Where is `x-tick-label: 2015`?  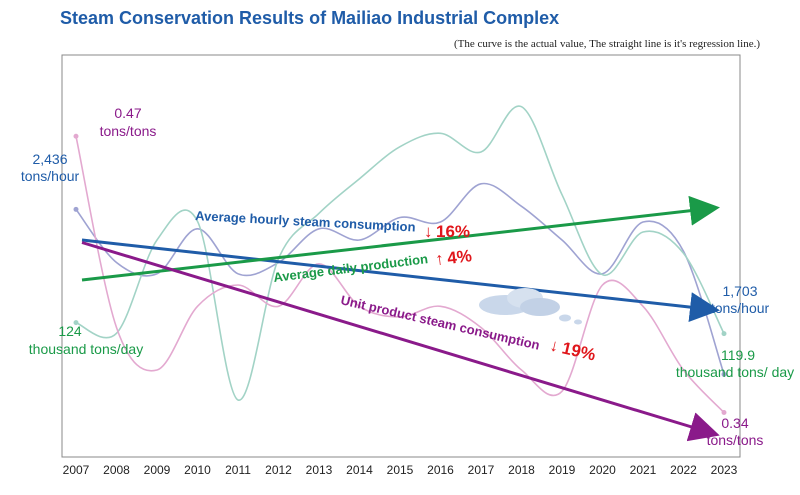
x-tick-label: 2015 is located at coordinates (400, 470).